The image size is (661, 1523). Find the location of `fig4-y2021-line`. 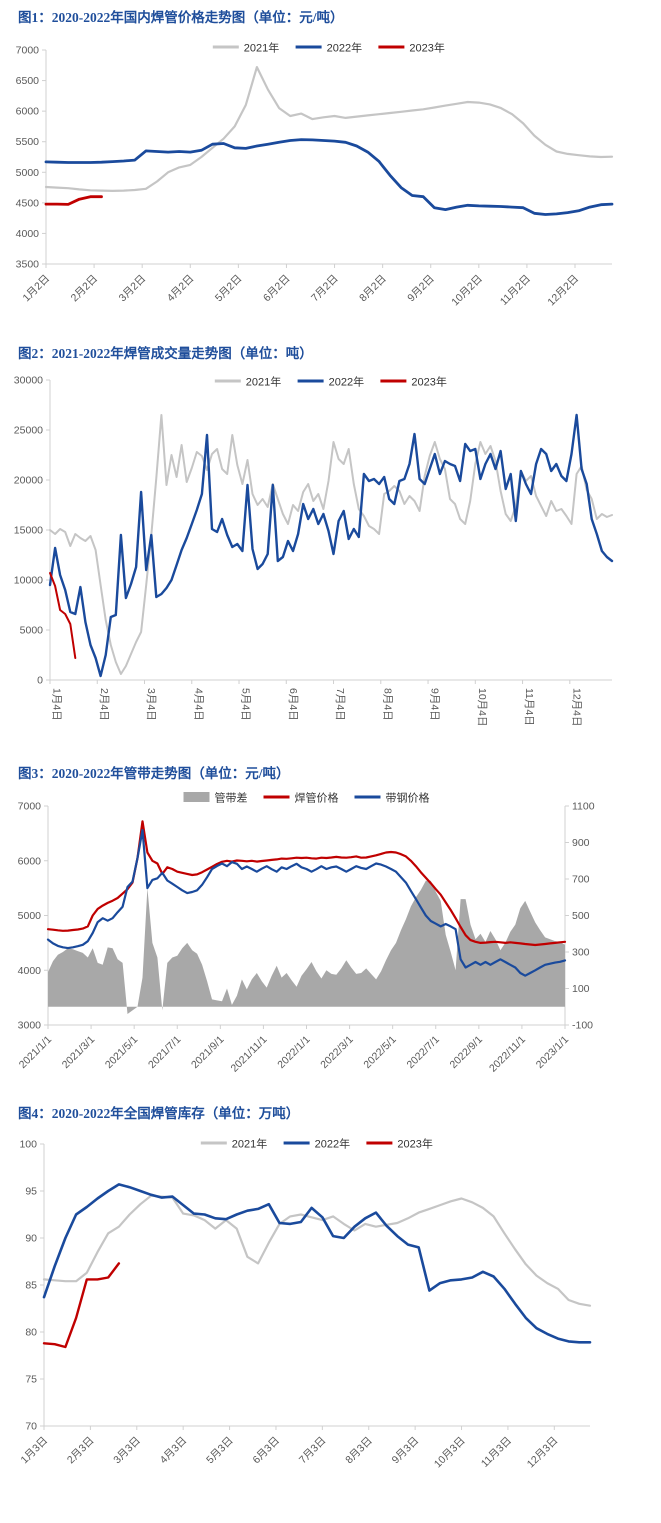

fig4-y2021-line is located at coordinates (317, 1250).